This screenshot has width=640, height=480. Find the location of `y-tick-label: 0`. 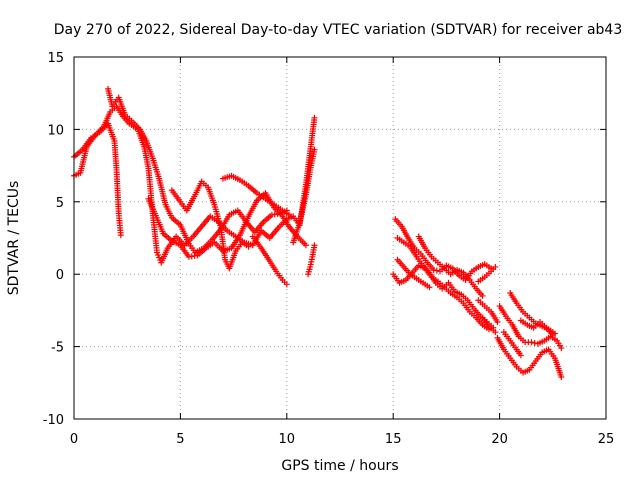

y-tick-label: 0 is located at coordinates (60, 275).